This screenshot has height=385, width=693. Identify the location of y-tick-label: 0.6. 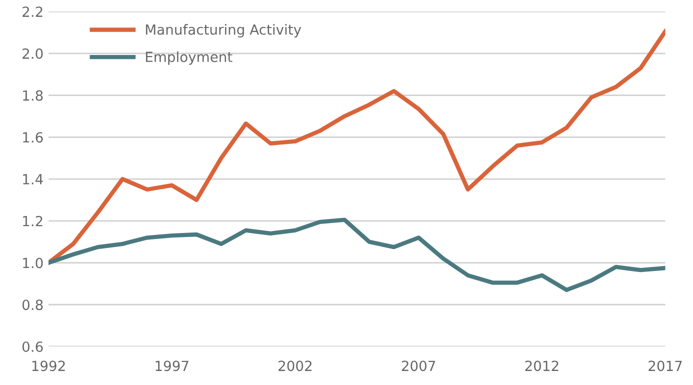
(32, 346).